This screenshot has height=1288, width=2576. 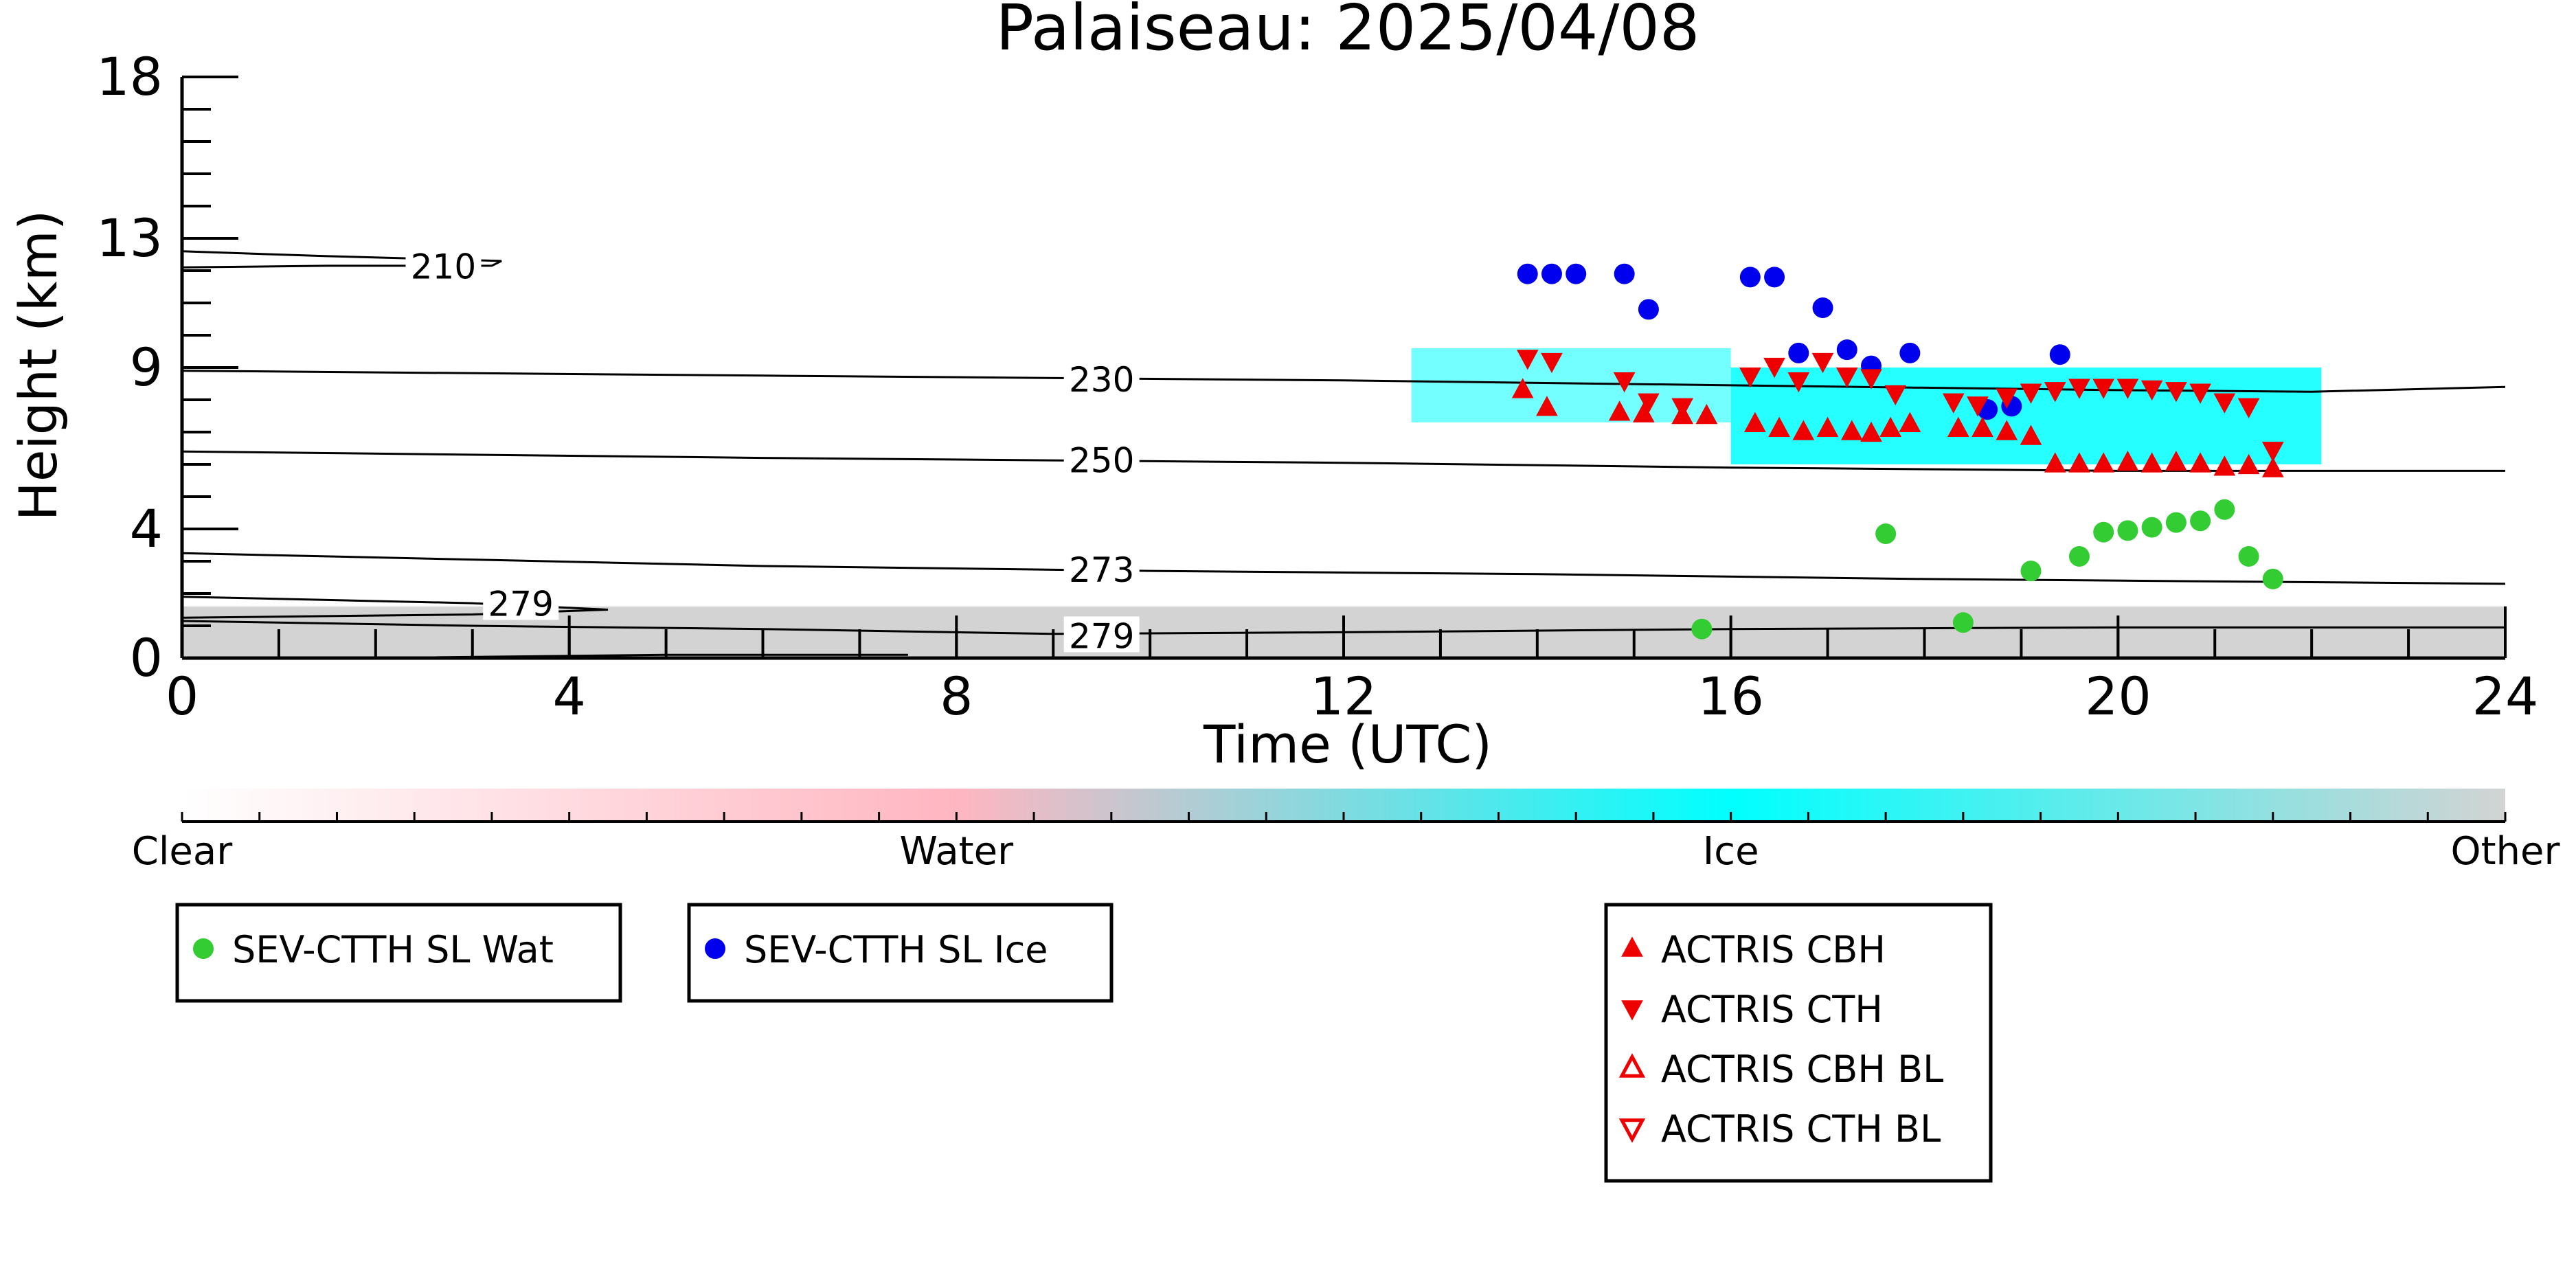 I want to click on x-tick-label: 0, so click(x=182, y=696).